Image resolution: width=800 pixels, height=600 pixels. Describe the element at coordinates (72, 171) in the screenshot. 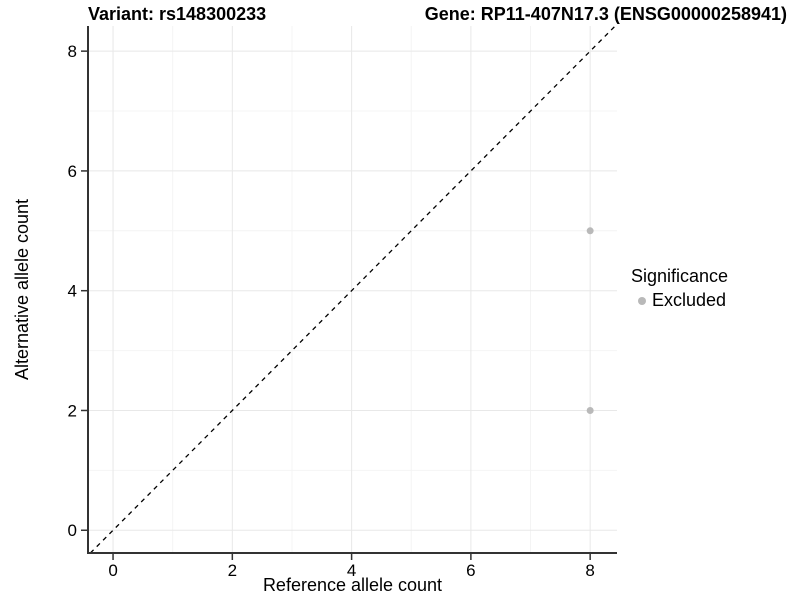

I see `y-tick-label: 6` at that location.